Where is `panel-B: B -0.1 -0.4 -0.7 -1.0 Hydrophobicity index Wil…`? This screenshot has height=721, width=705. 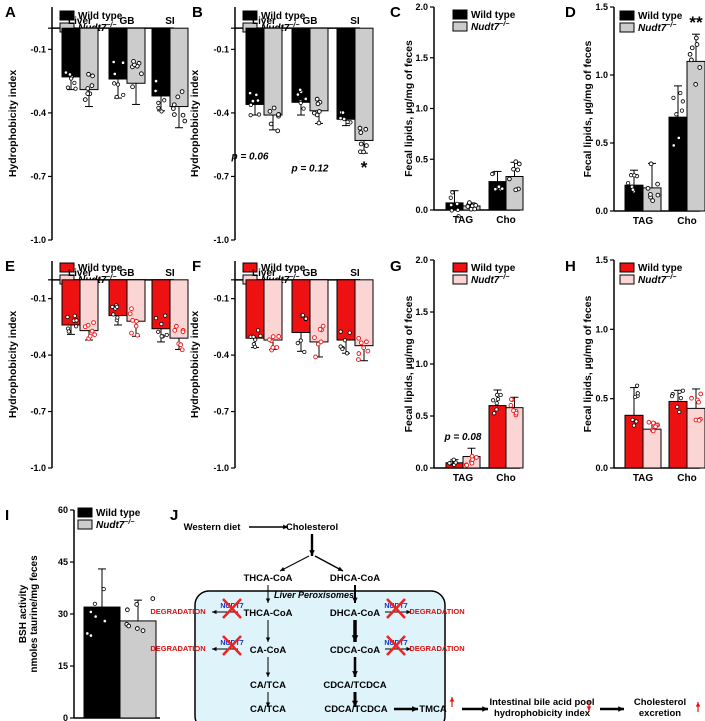
panel-B: B -0.1 -0.4 -0.7 -1.0 Hydrophobicity index Wil… is located at coordinates (281, 124).